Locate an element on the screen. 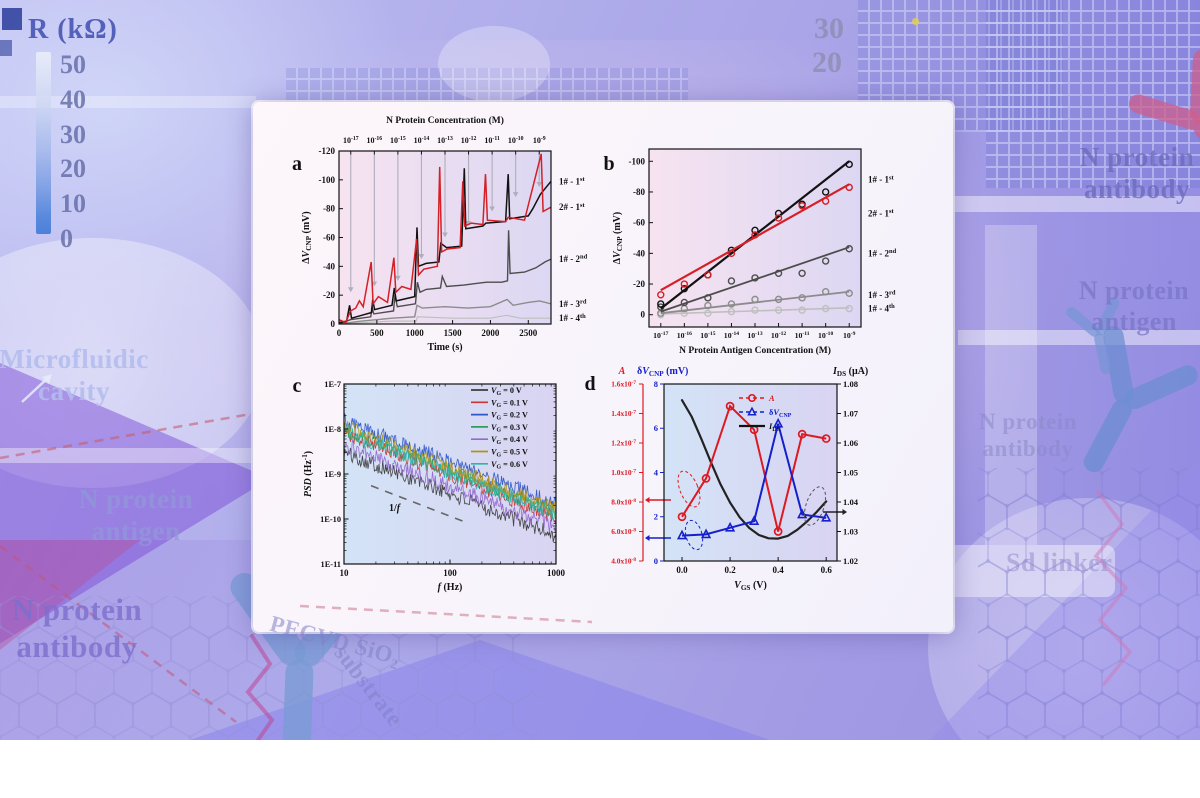  svg-text: 6.0x10⁻⁸ is located at coordinates (623, 531).